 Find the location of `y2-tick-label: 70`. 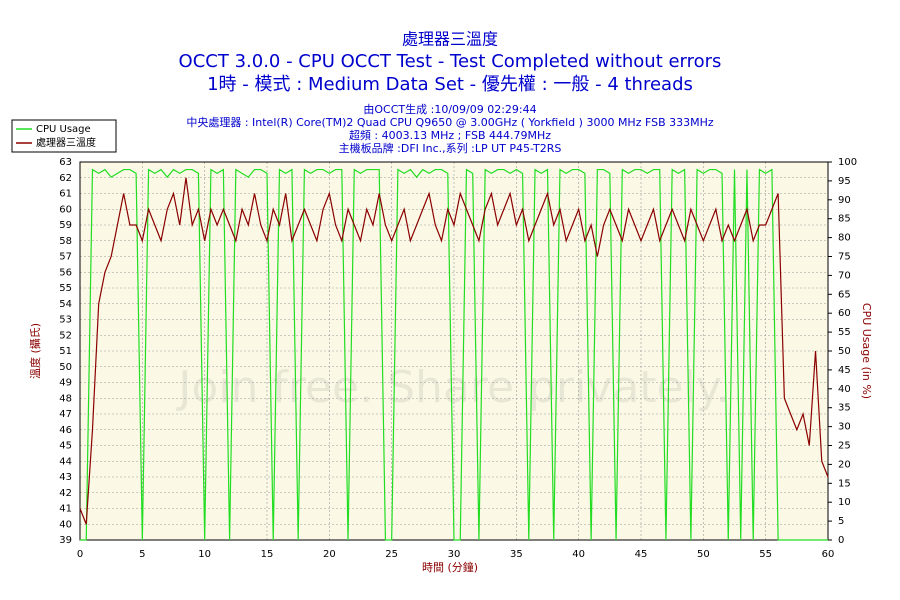

y2-tick-label: 70 is located at coordinates (844, 275).